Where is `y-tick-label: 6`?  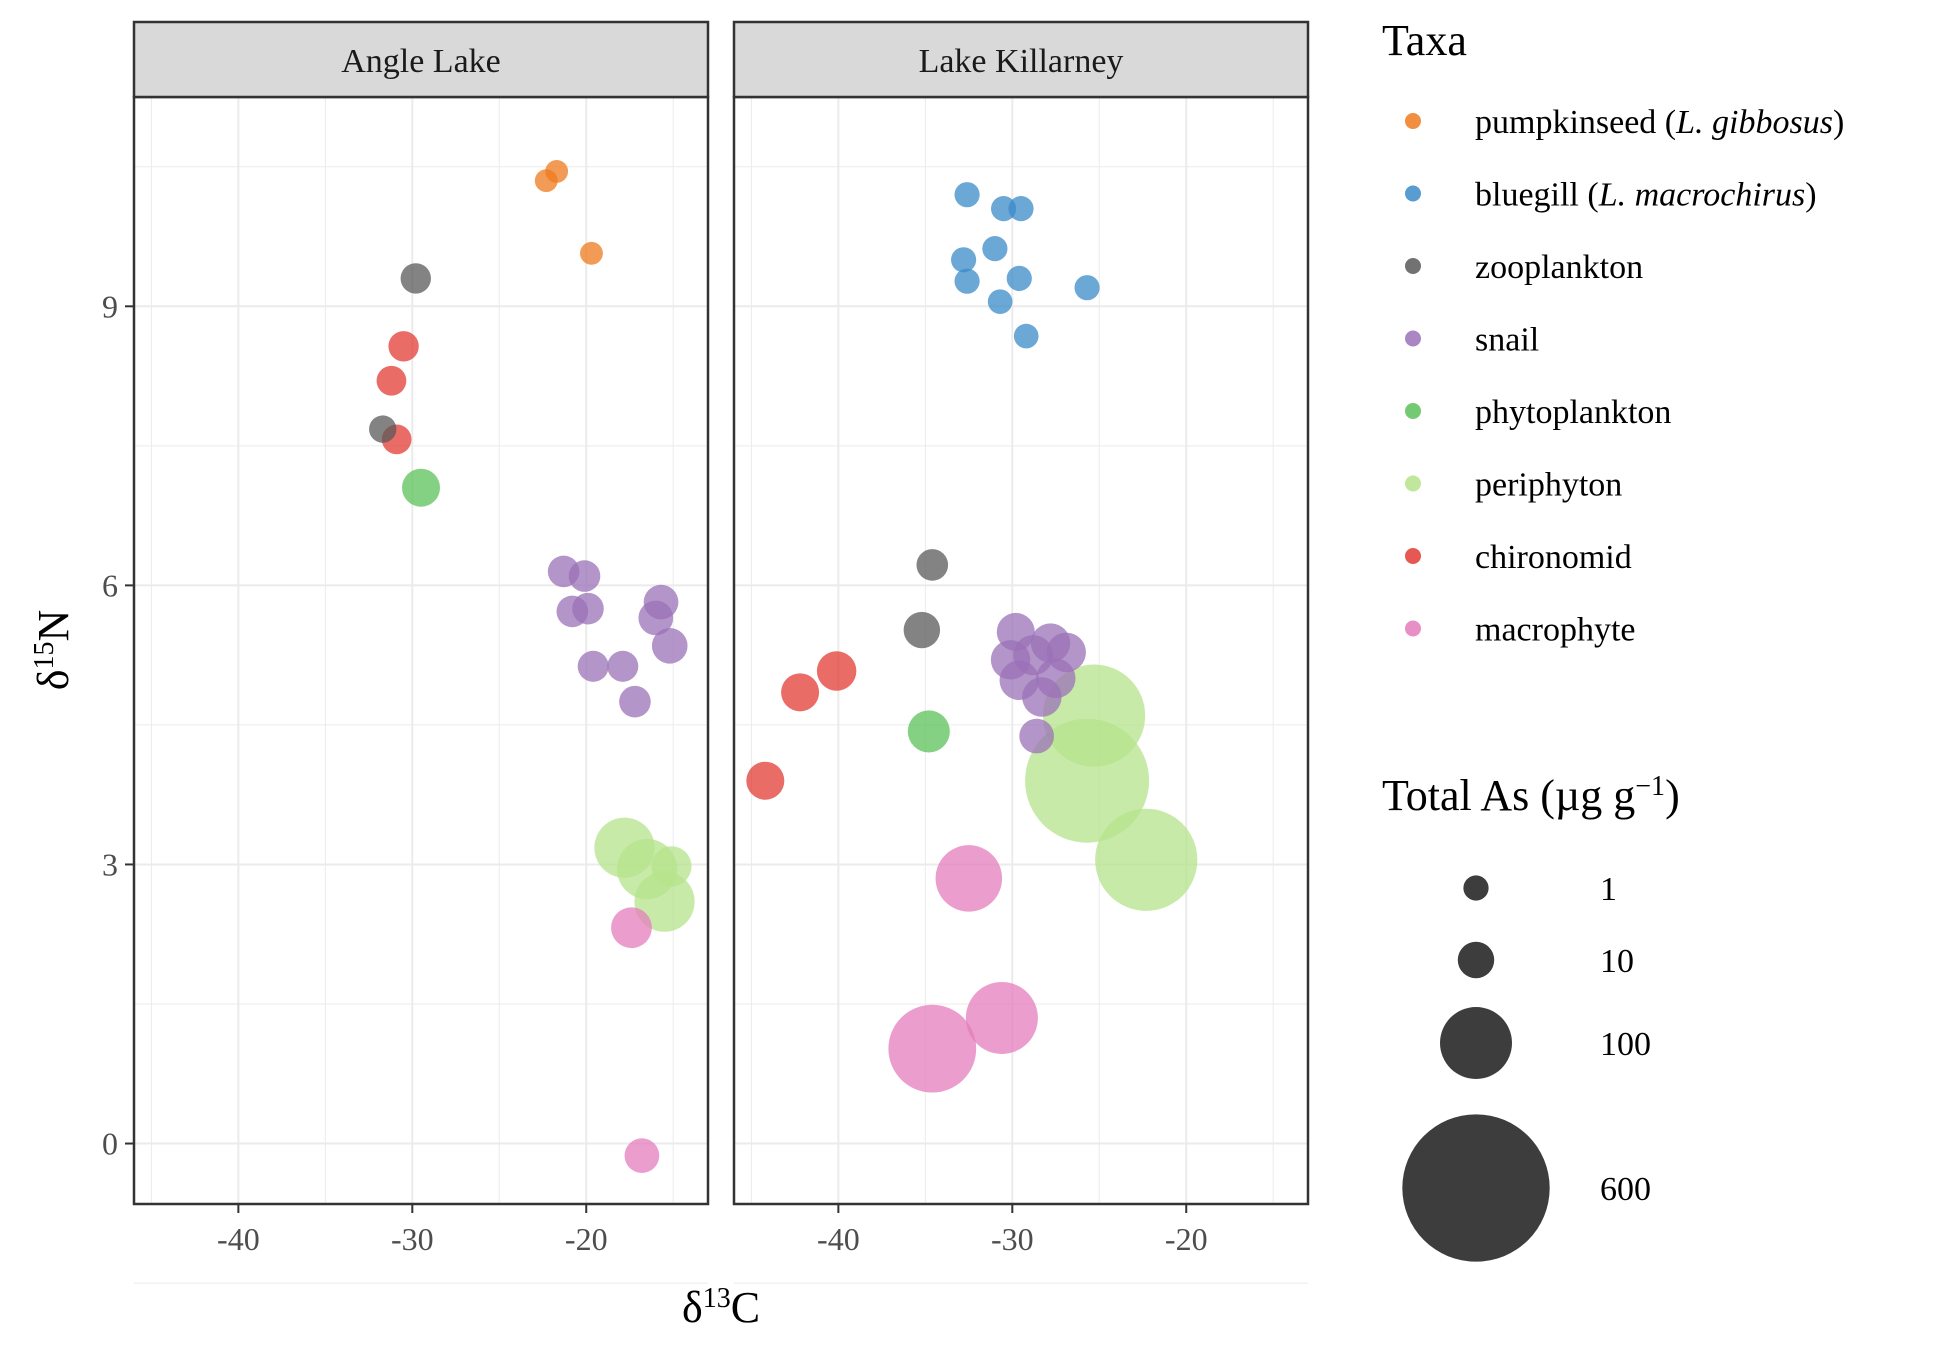
y-tick-label: 6 is located at coordinates (110, 585).